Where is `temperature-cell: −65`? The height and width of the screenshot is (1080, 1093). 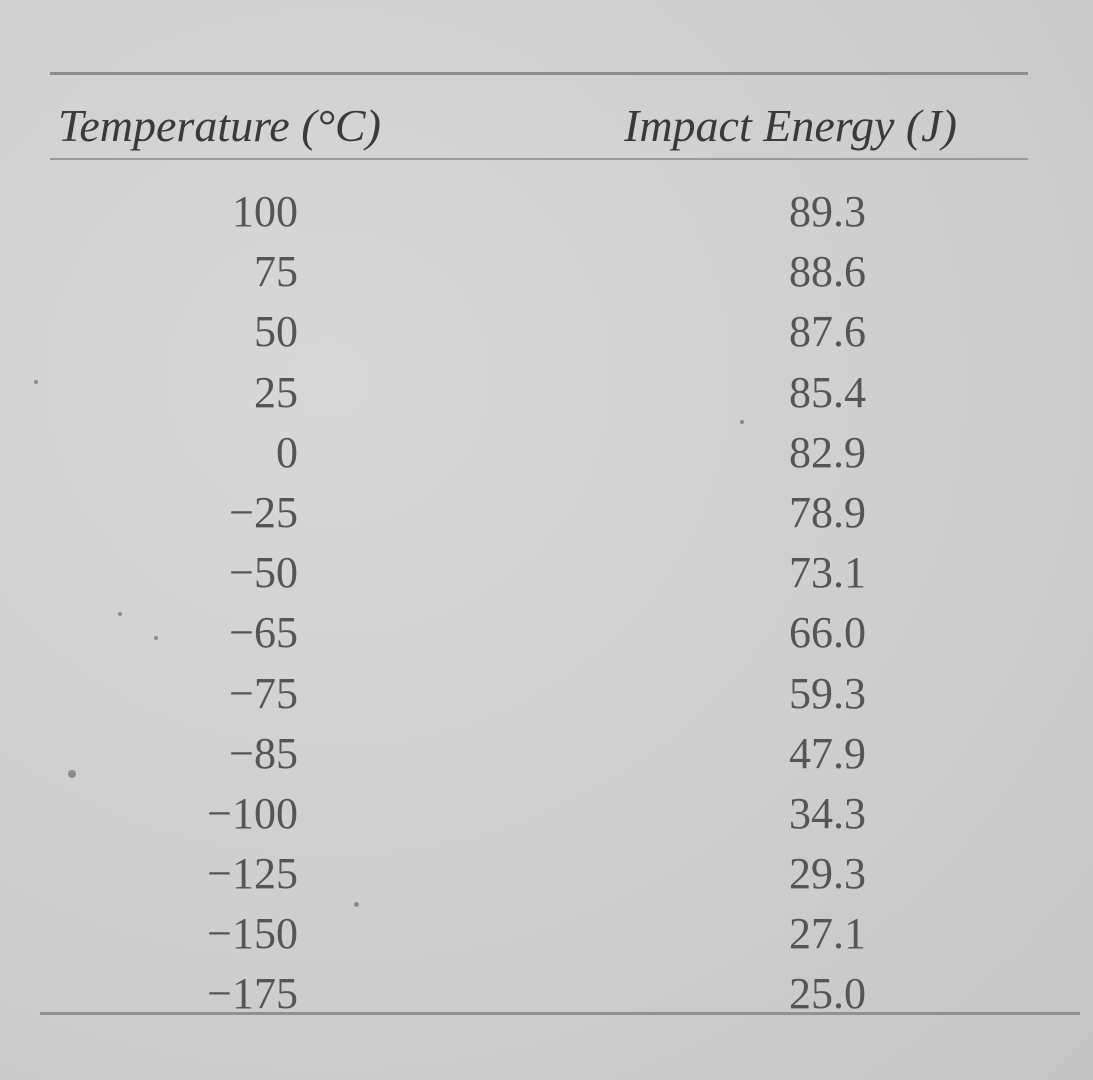
temperature-cell: −65 is located at coordinates (263, 633).